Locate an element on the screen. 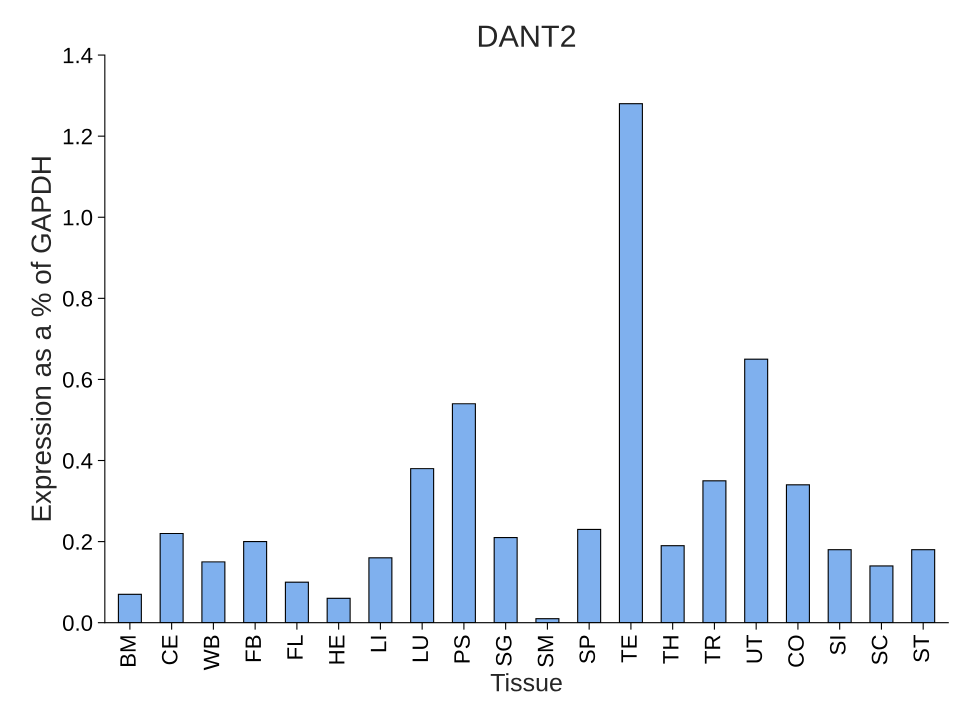 The height and width of the screenshot is (706, 953). x-tick-label: FL is located at coordinates (295, 647).